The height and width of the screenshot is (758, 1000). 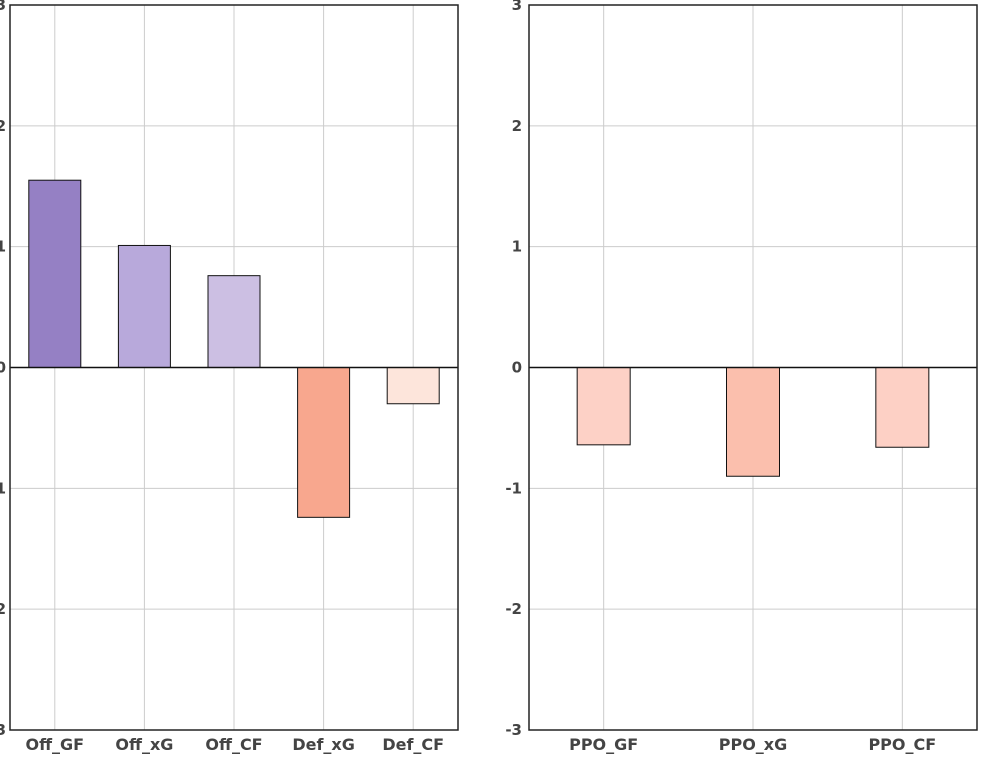 What do you see at coordinates (513, 488) in the screenshot?
I see `y-tick-label: -1` at bounding box center [513, 488].